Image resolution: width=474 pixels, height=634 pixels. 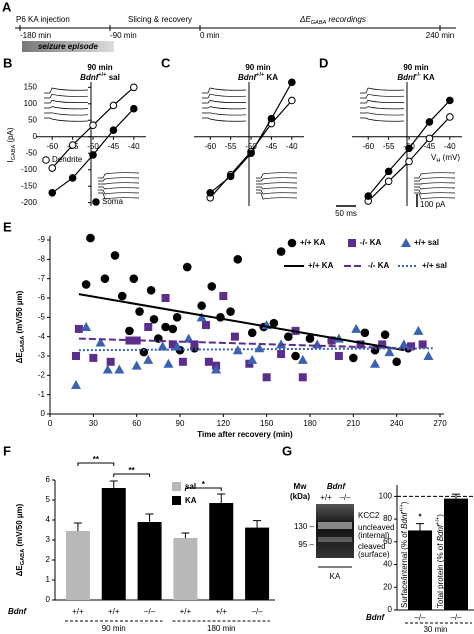 What do you see at coordinates (345, 497) in the screenshot?
I see `blot-genotype: –/–` at bounding box center [345, 497].